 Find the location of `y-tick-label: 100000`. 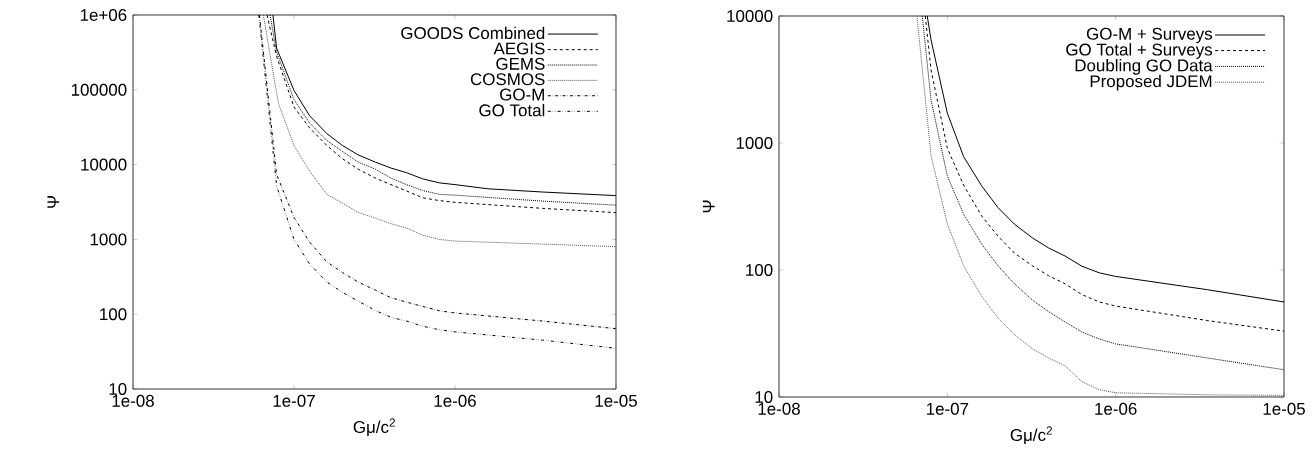

y-tick-label: 100000 is located at coordinates (99, 89).